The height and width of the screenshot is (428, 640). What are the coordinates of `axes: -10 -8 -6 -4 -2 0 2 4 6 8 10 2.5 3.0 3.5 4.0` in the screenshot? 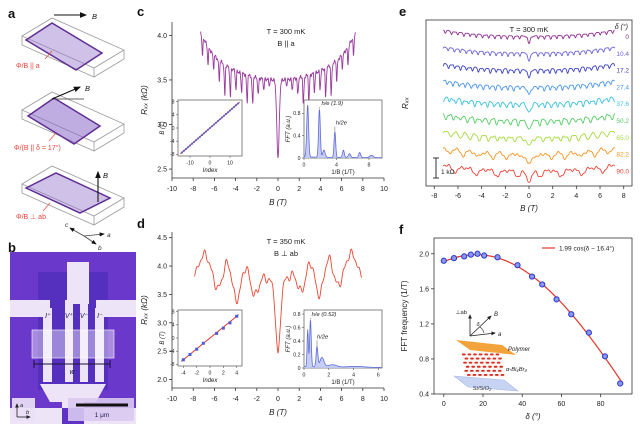 It's located at (272, 107).